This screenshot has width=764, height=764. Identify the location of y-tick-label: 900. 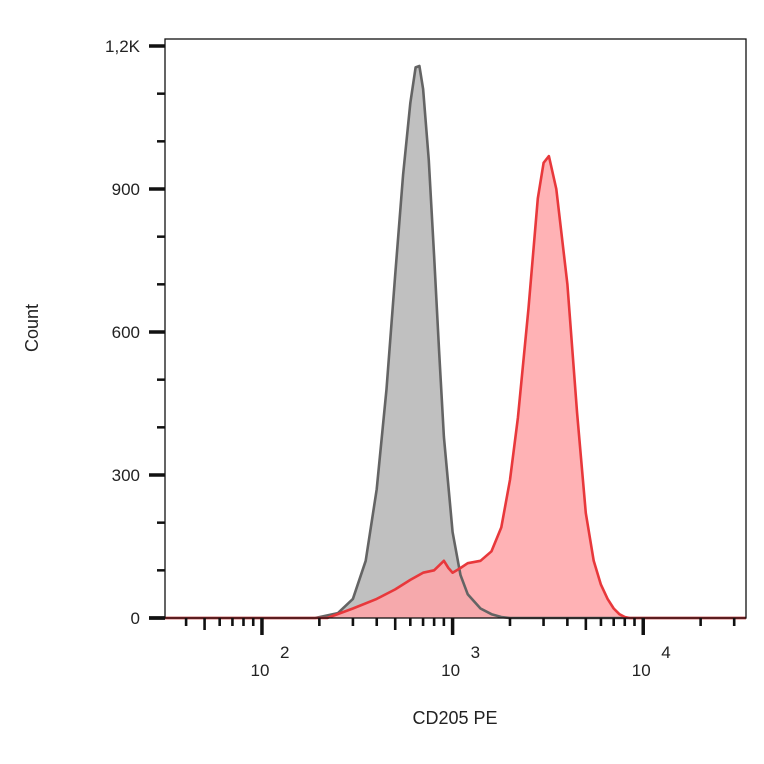
(126, 189).